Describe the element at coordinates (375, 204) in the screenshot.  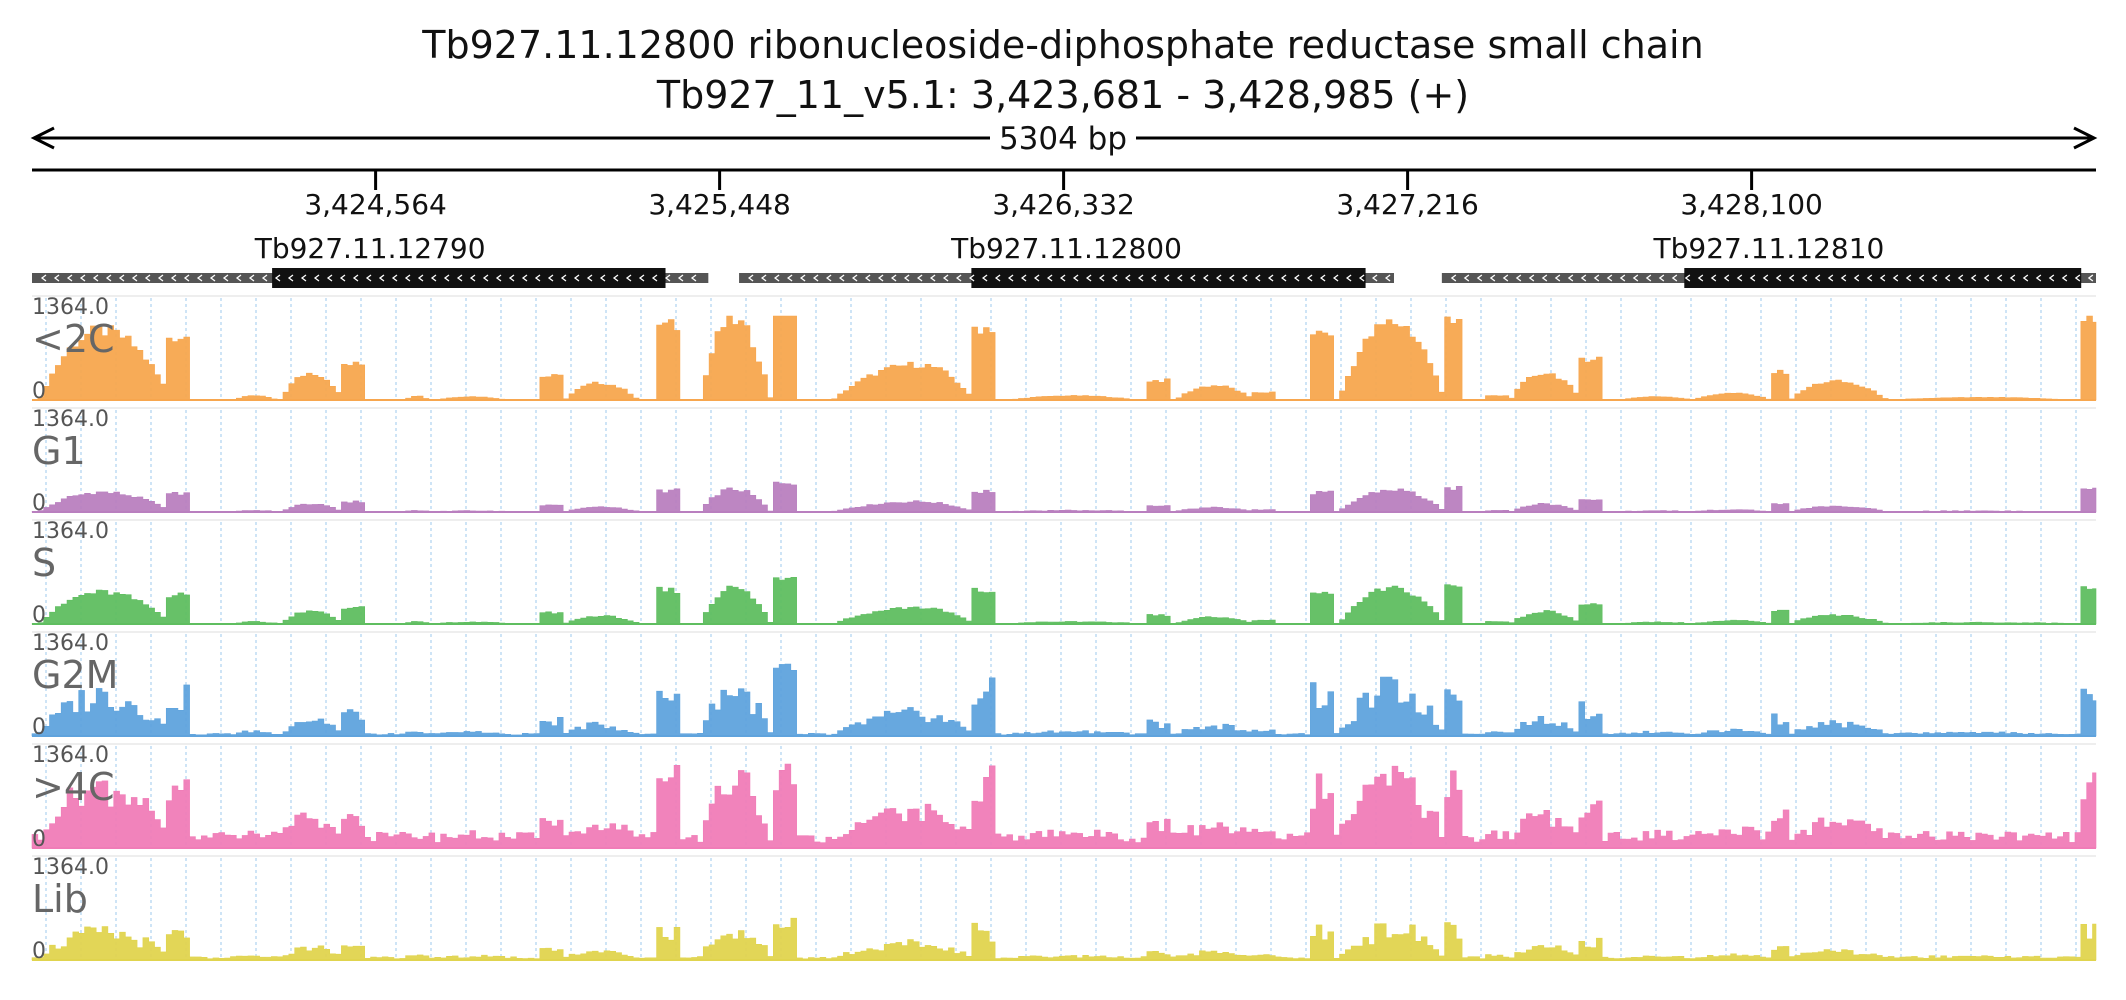
I see `axis-tick-label: 3,424,564` at that location.